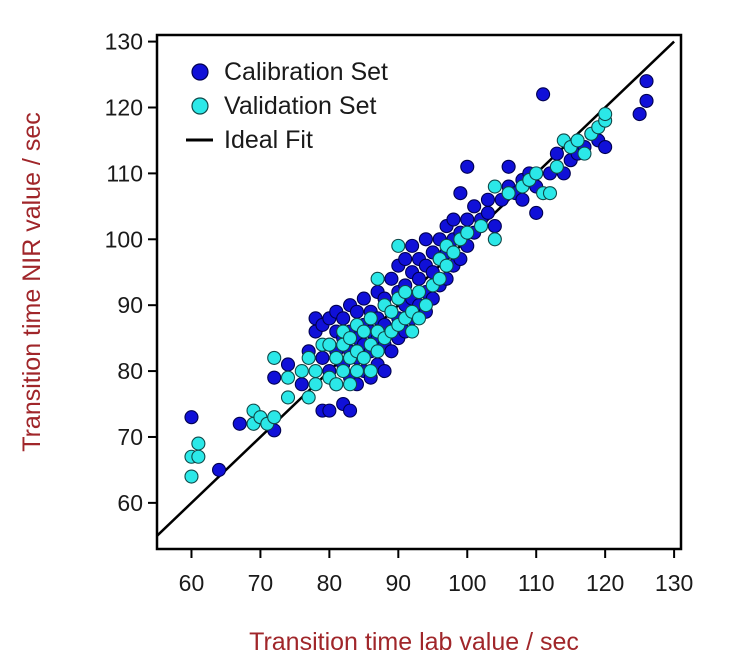 The width and height of the screenshot is (734, 662). Describe the element at coordinates (130, 371) in the screenshot. I see `y-tick-label: 80` at that location.